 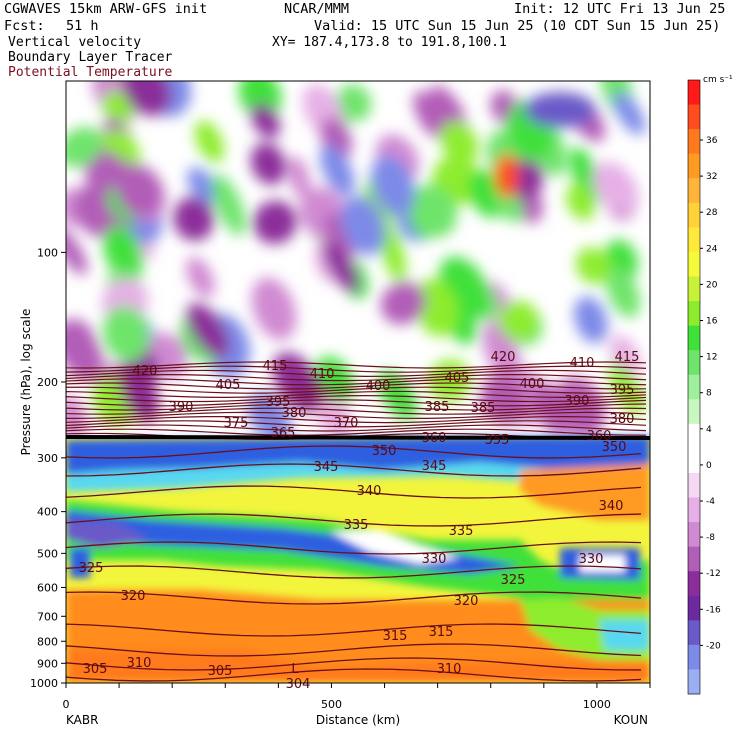 I want to click on y-tick-label-500: 500, so click(x=47, y=553).